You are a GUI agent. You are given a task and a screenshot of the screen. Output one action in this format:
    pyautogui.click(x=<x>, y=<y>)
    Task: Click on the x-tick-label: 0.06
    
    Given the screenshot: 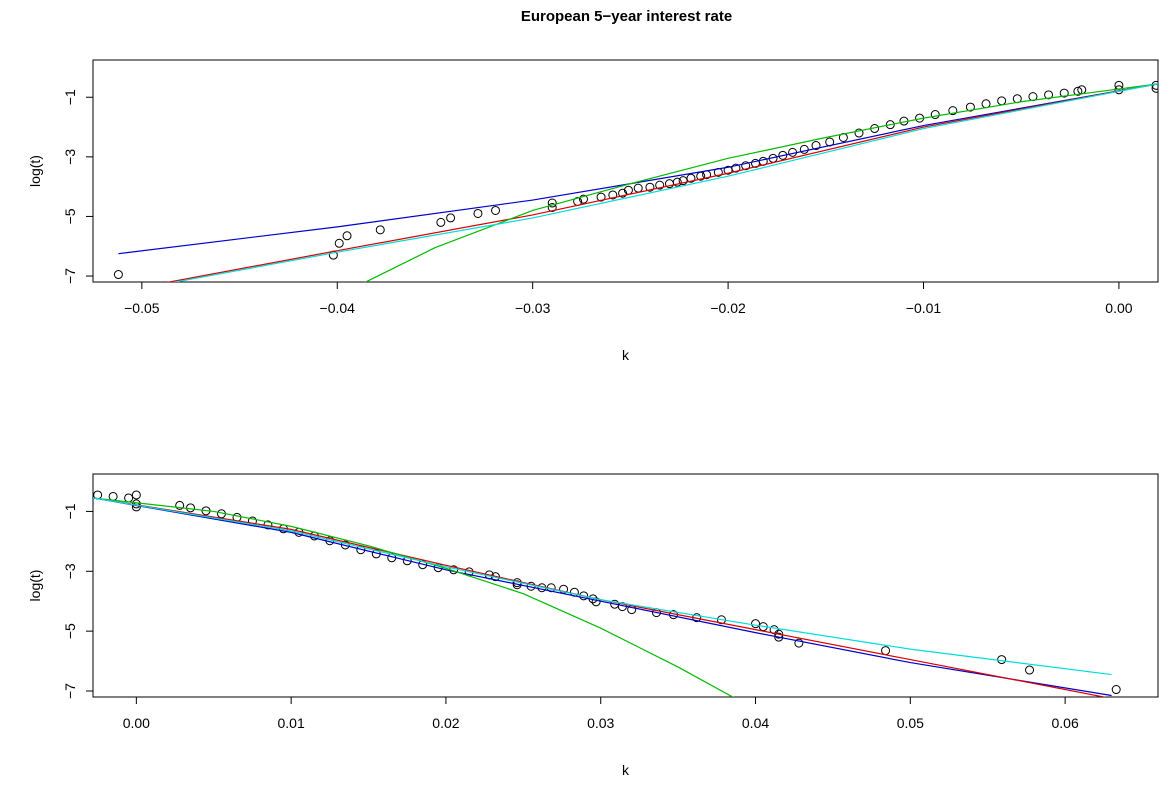 What is the action you would take?
    pyautogui.click(x=1064, y=723)
    